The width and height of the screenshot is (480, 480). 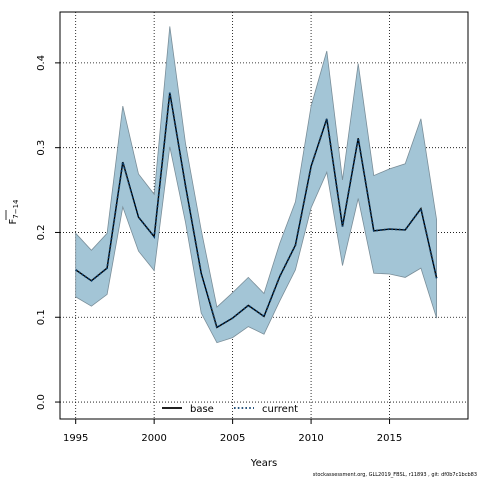 What do you see at coordinates (232, 438) in the screenshot?
I see `x-tick-label-2: 2005` at bounding box center [232, 438].